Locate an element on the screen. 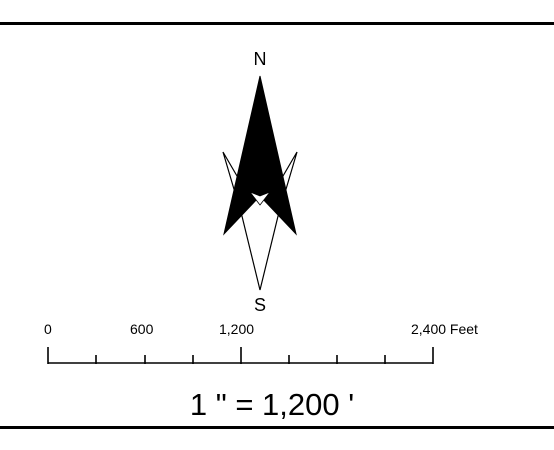  scale-label-2400-feet: 2,400 Feet is located at coordinates (444, 329).